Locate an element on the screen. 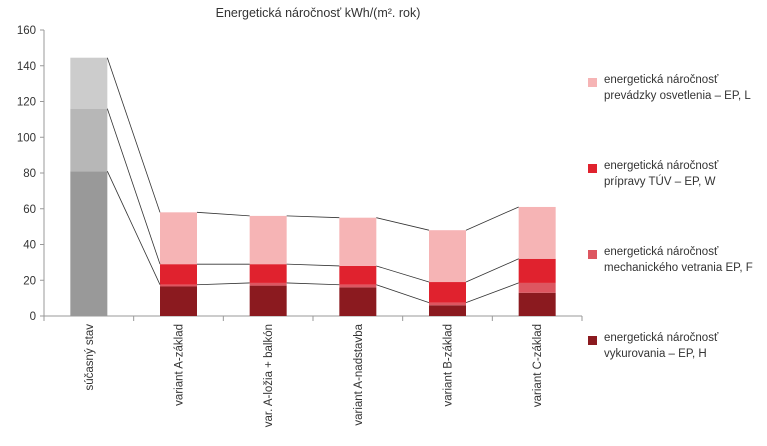 This screenshot has width=767, height=446. legend-label-hot-water-line2: prípravy TÚV – EP, W is located at coordinates (660, 182).